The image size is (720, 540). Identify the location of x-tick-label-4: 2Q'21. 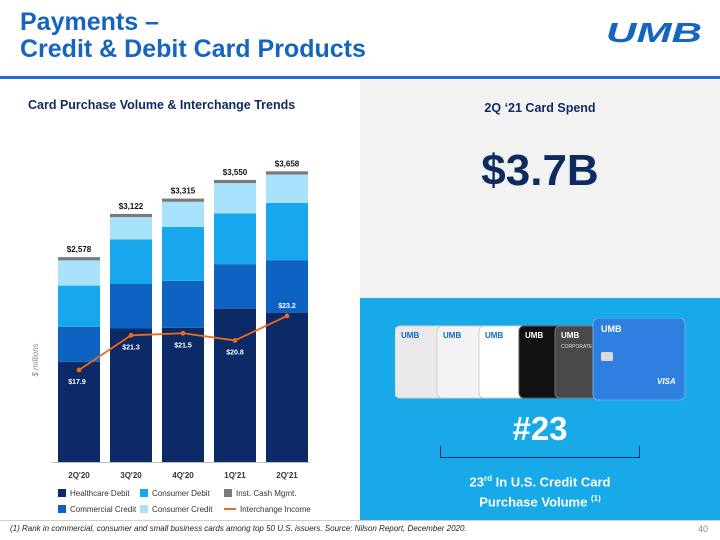
(287, 475).